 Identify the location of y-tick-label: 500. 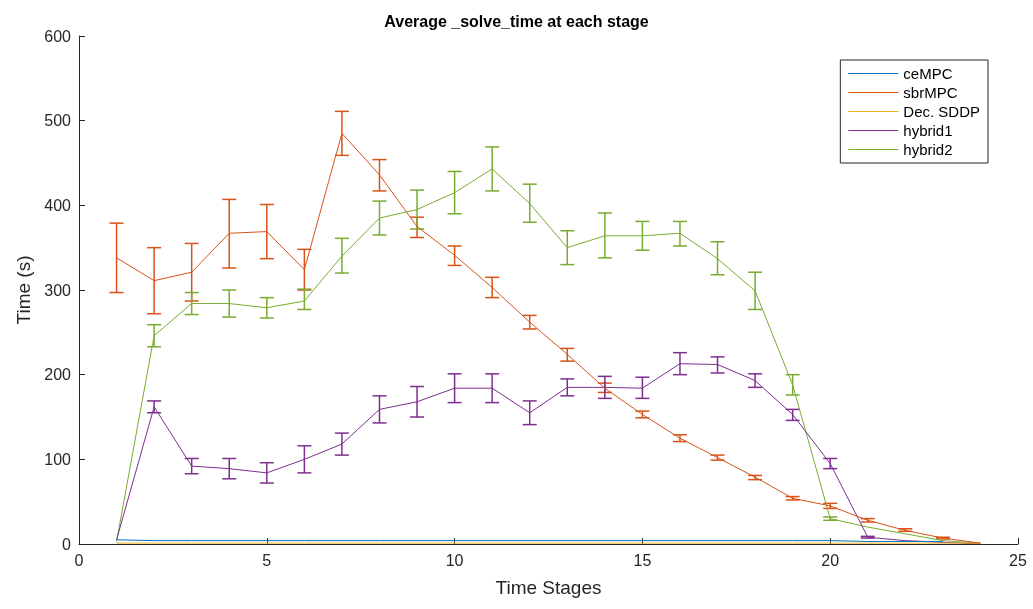
(58, 121).